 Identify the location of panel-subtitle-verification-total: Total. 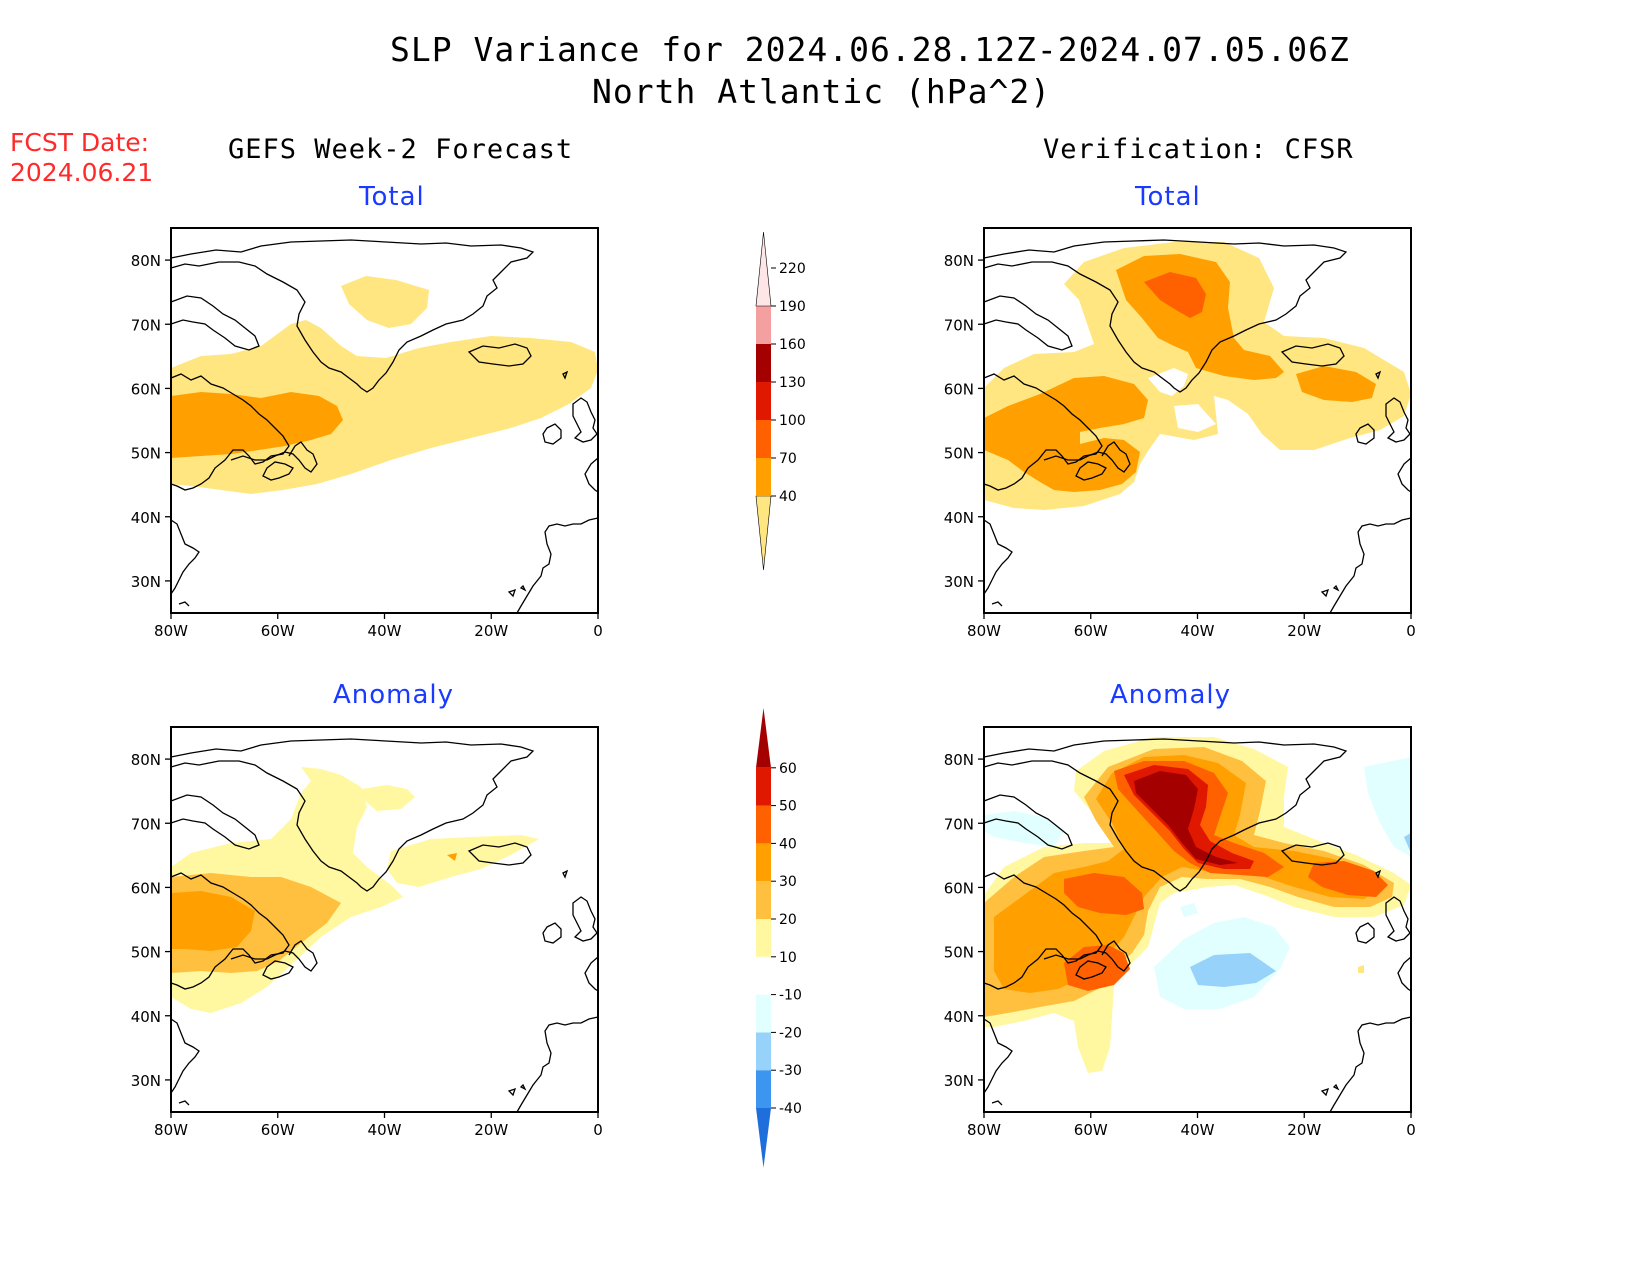
(1168, 197).